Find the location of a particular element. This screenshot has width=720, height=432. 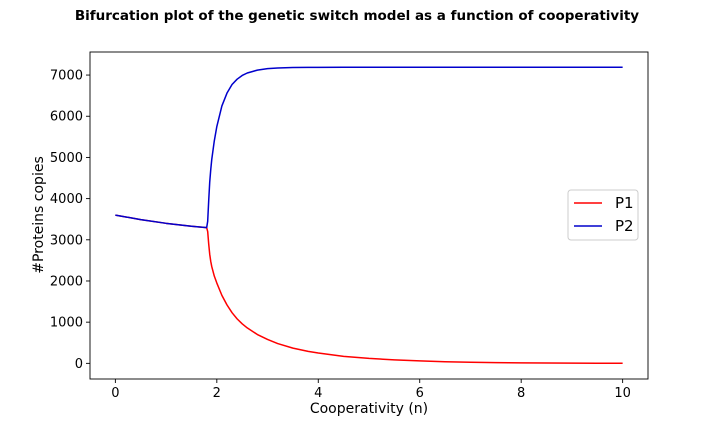

y-axis-label: #Proteins copies is located at coordinates (39, 215).